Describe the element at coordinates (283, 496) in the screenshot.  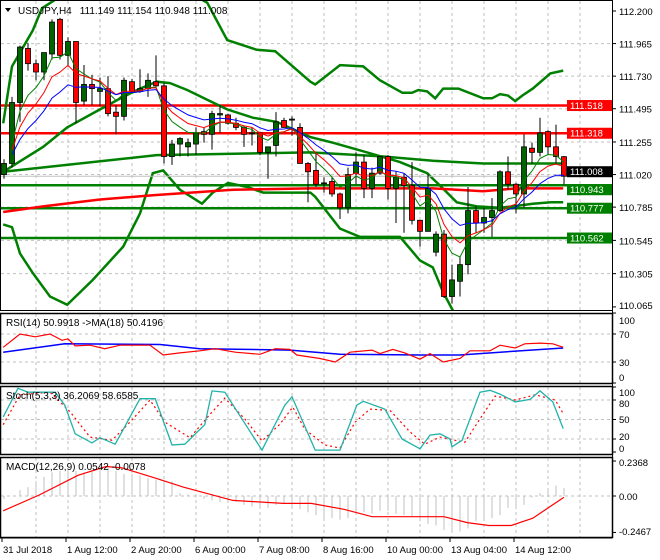
I see `macd-signal-line` at that location.